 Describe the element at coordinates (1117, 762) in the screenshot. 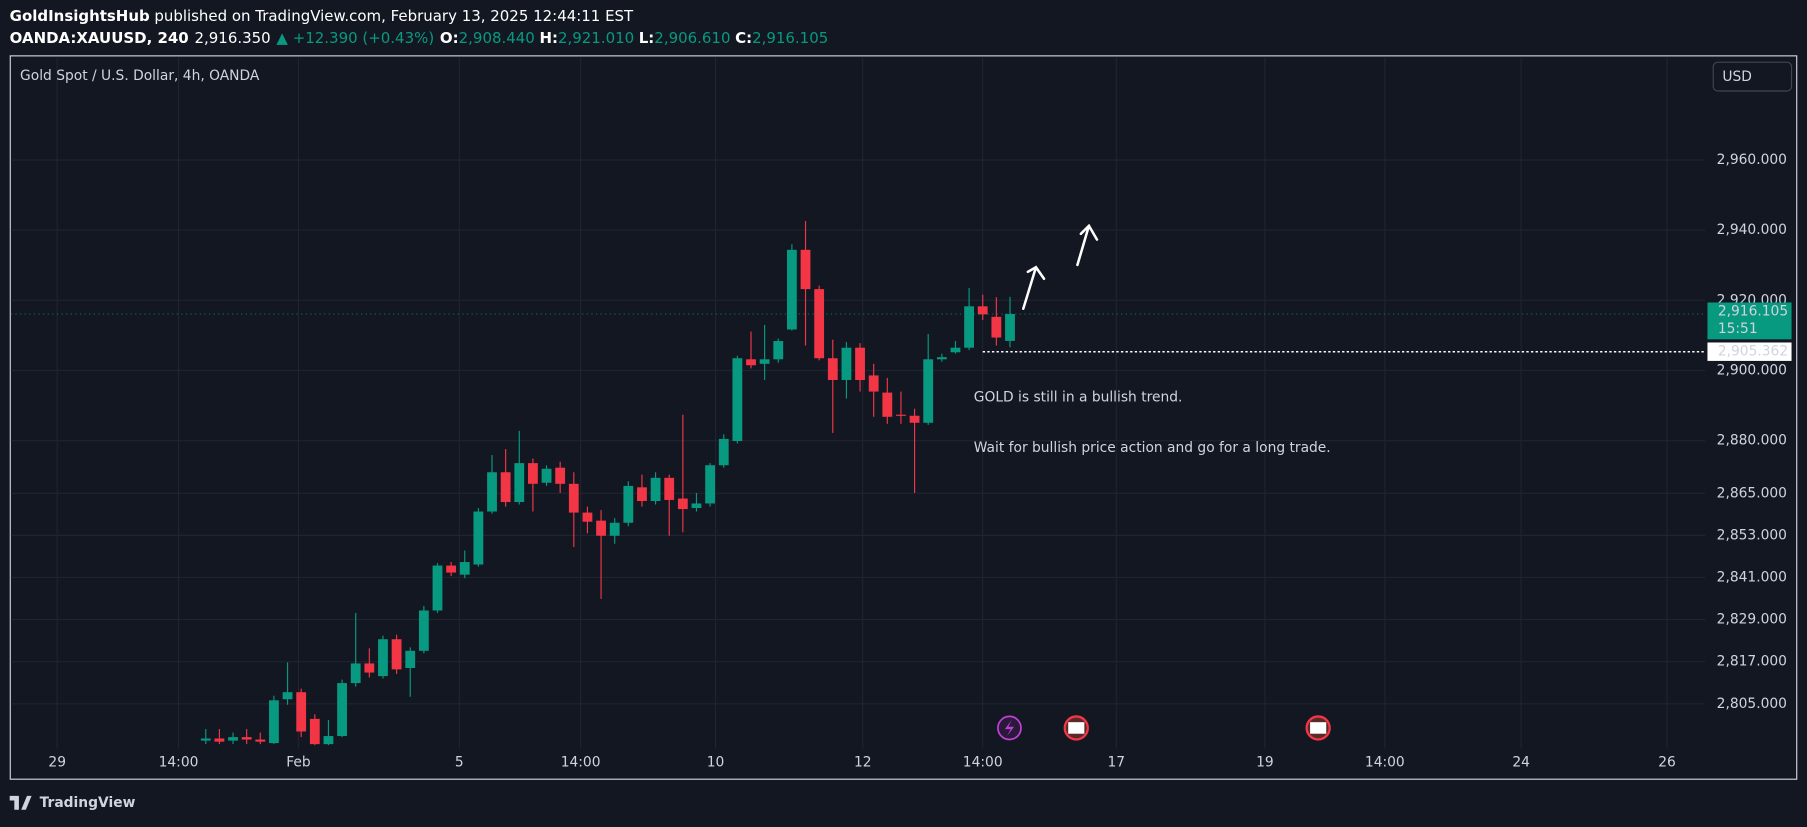

I see `x-tick-label: 17` at that location.